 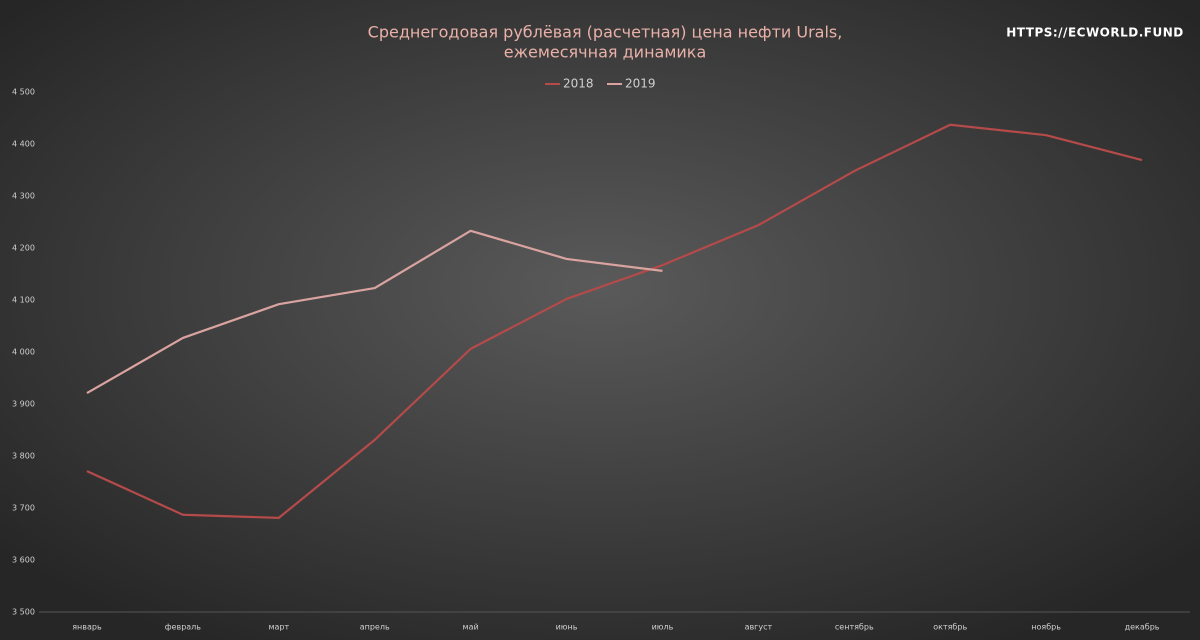 What do you see at coordinates (23, 456) in the screenshot?
I see `y-tick-label: 3 800` at bounding box center [23, 456].